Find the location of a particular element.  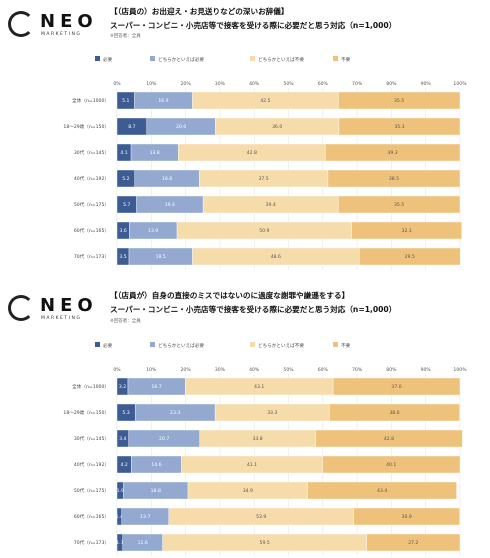

data-label: 30.9 is located at coordinates (407, 517).